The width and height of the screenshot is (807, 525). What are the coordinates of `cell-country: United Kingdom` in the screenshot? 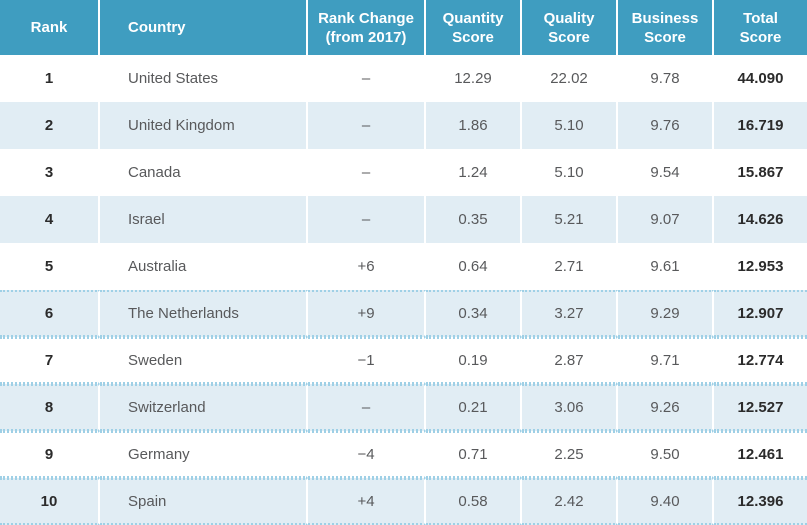 It's located at (204, 125).